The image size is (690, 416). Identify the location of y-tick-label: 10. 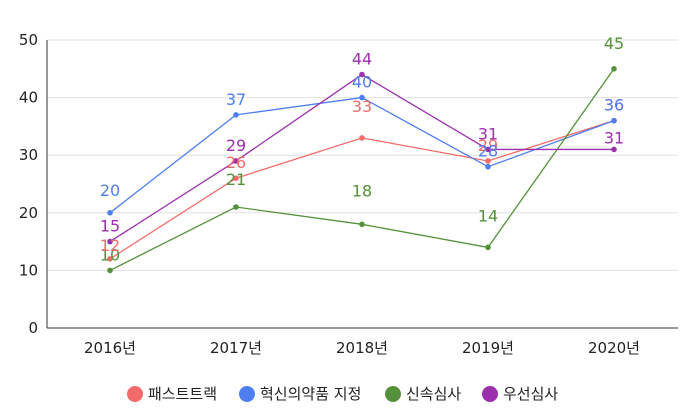
(28, 270).